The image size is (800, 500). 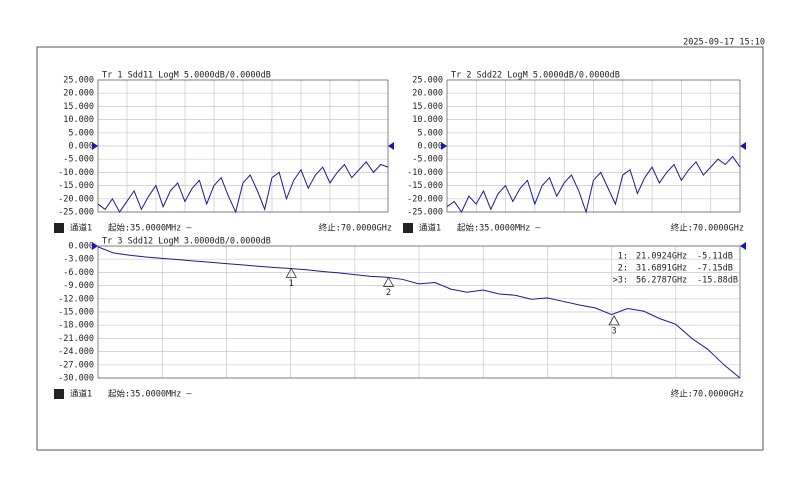 I want to click on timestamp: 2025-09-17 15:10, so click(x=724, y=43).